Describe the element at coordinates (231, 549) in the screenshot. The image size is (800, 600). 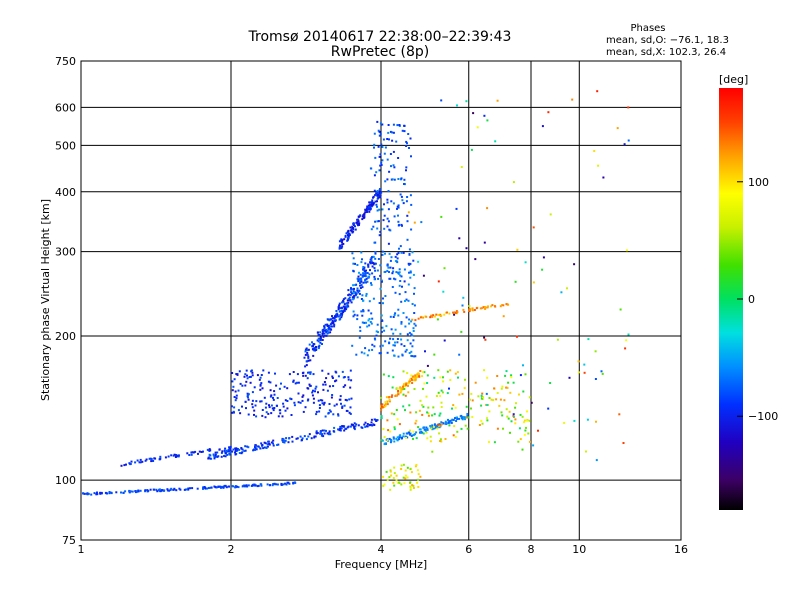
I see `x-tick-label: 2` at that location.